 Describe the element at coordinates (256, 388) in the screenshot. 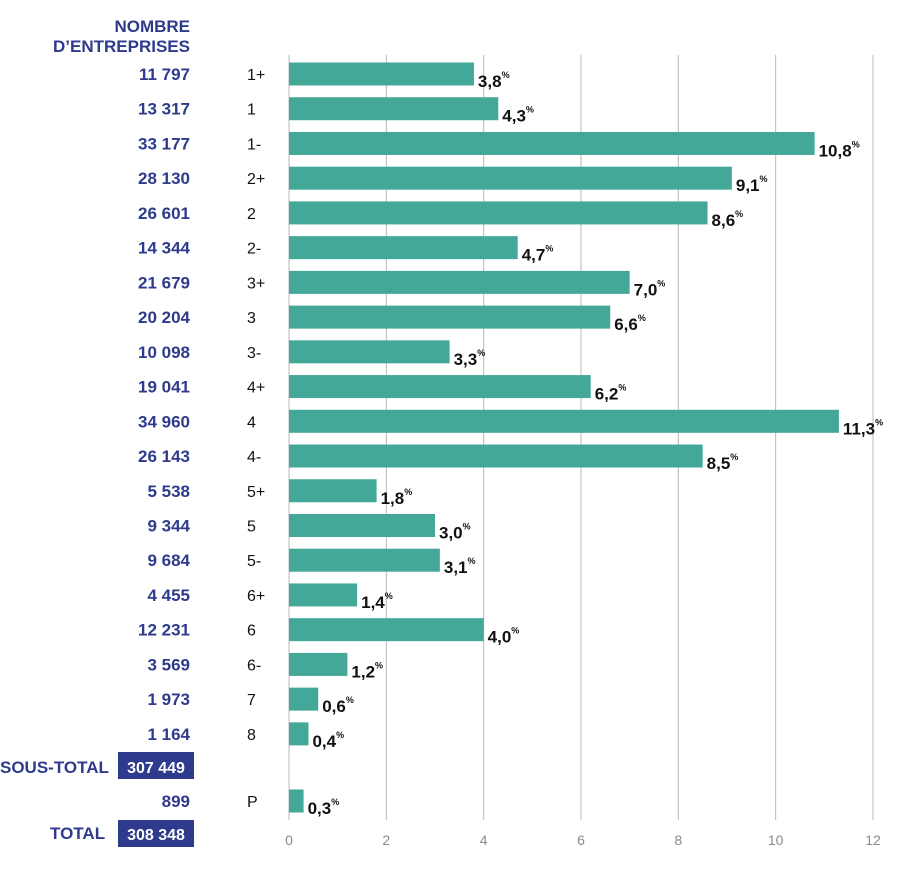

I see `category-label: 4+` at that location.